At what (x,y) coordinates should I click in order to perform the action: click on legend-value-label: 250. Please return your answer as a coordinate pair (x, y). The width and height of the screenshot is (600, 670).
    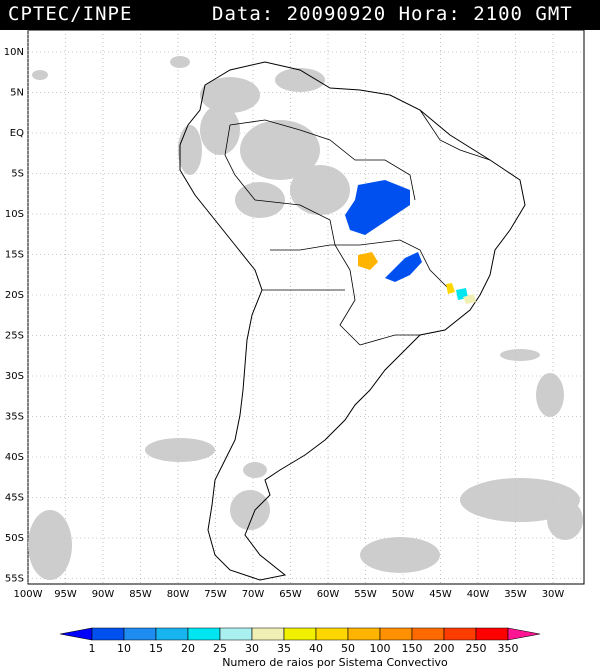
    Looking at the image, I should click on (476, 648).